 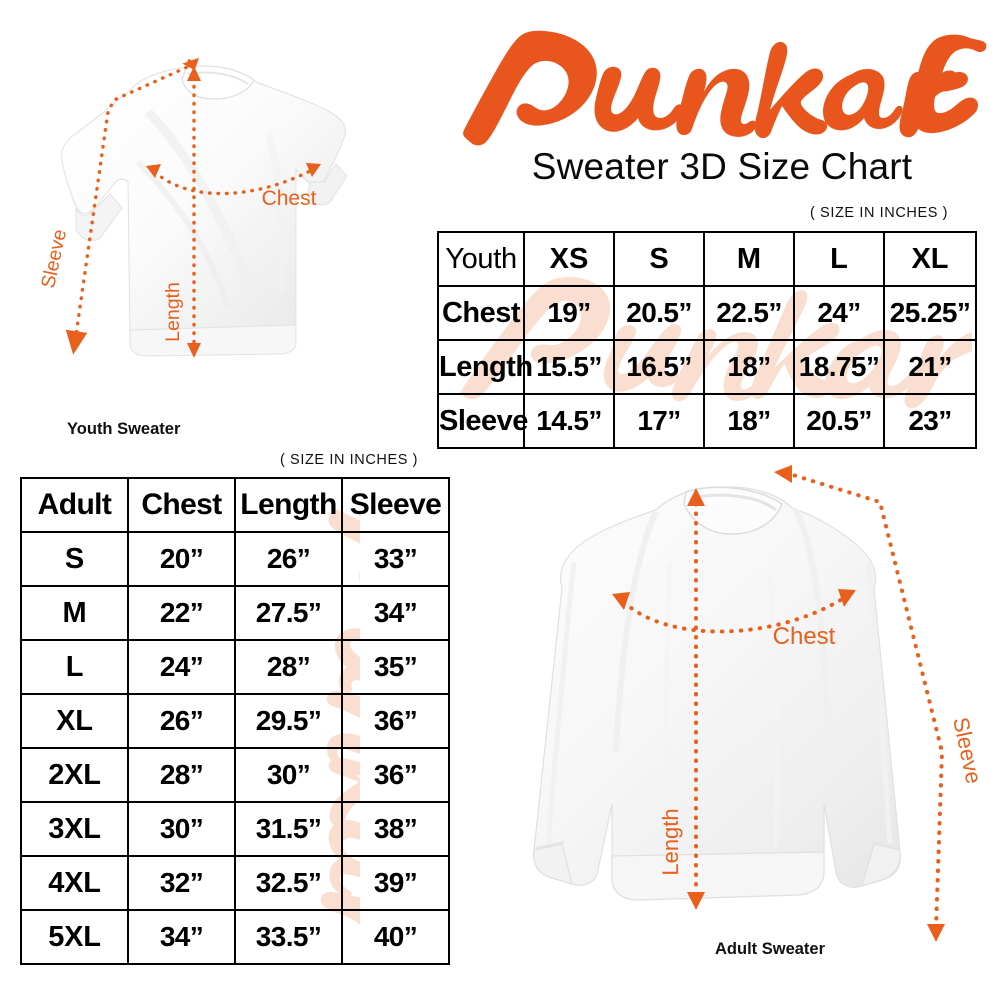 I want to click on youth-cell: 23”, so click(x=930, y=421).